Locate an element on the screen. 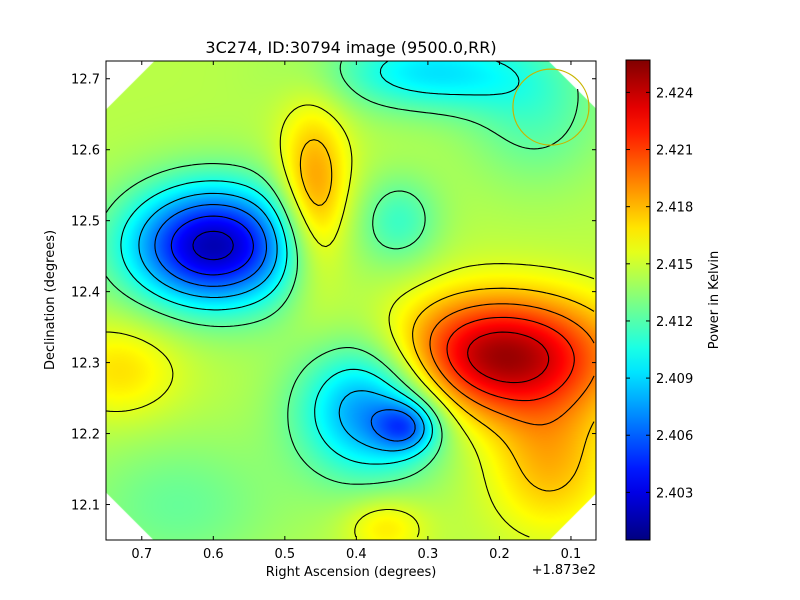 This screenshot has width=800, height=600. x-tick-label: 0.5 is located at coordinates (284, 554).